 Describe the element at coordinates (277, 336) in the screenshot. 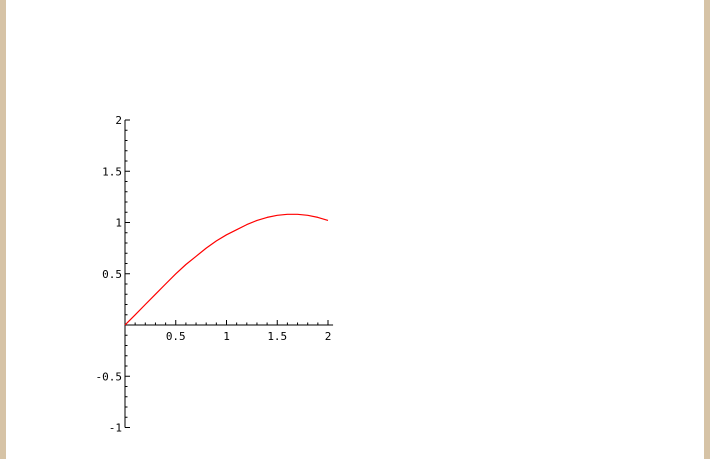

I see `x-tick-label: 1.5` at that location.